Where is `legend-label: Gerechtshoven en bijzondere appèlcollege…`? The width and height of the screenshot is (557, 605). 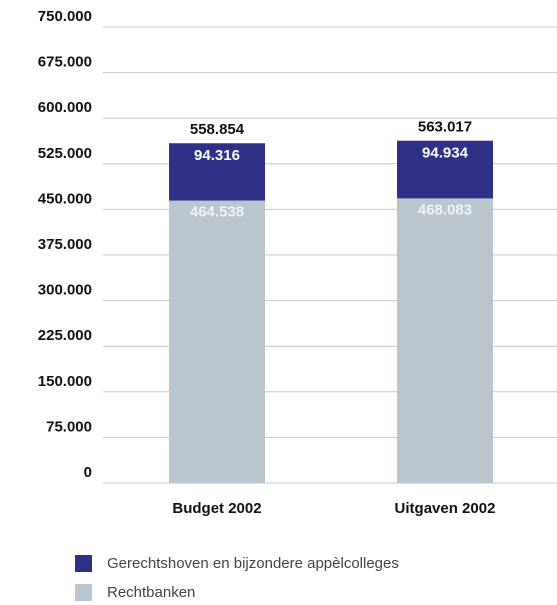
legend-label: Gerechtshoven en bijzondere appèlcollege… is located at coordinates (253, 563).